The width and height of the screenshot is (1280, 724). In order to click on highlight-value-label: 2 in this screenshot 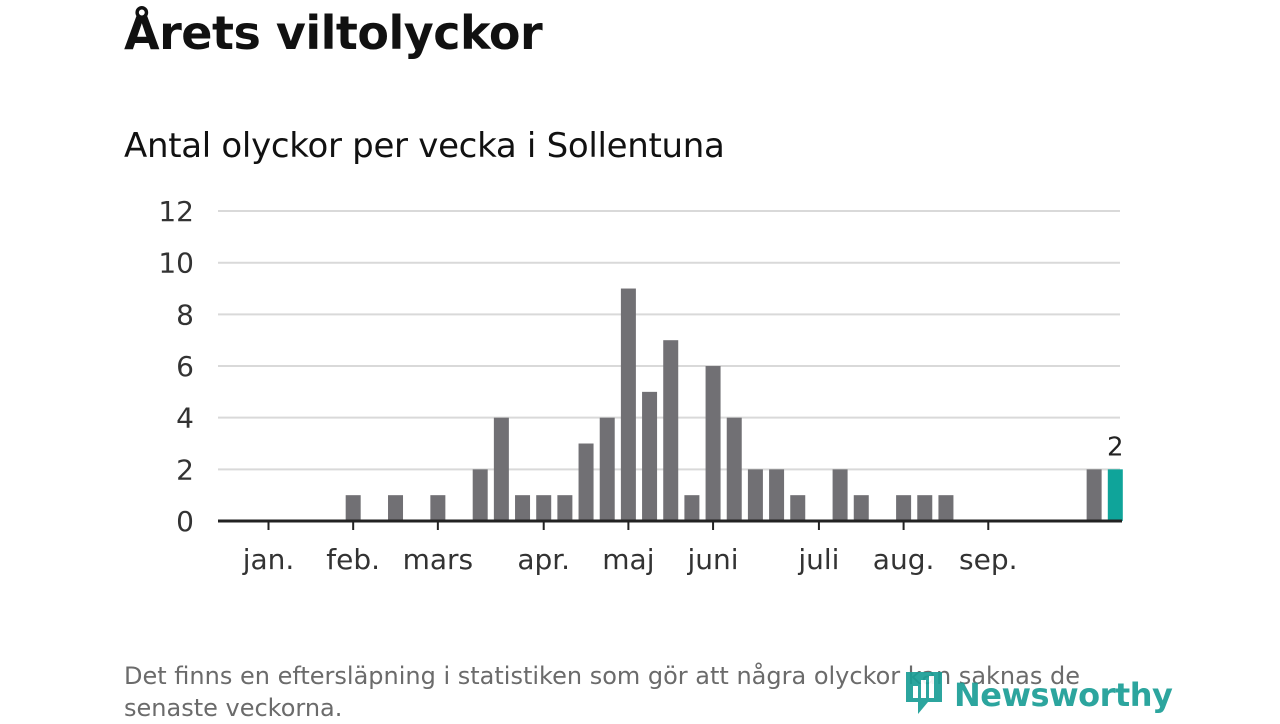, I will do `click(1115, 447)`.